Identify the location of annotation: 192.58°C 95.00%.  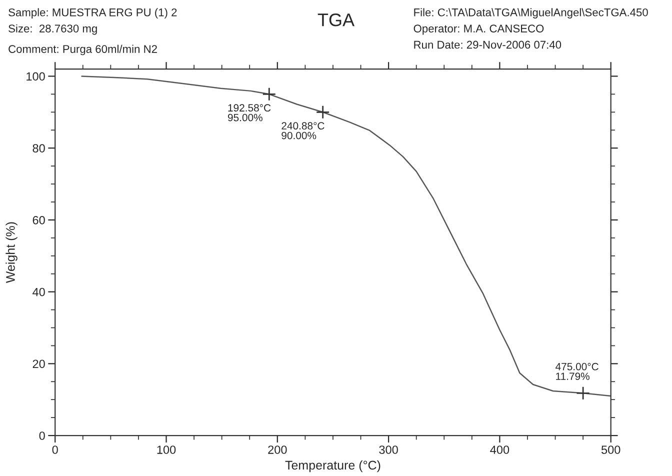
(249, 113).